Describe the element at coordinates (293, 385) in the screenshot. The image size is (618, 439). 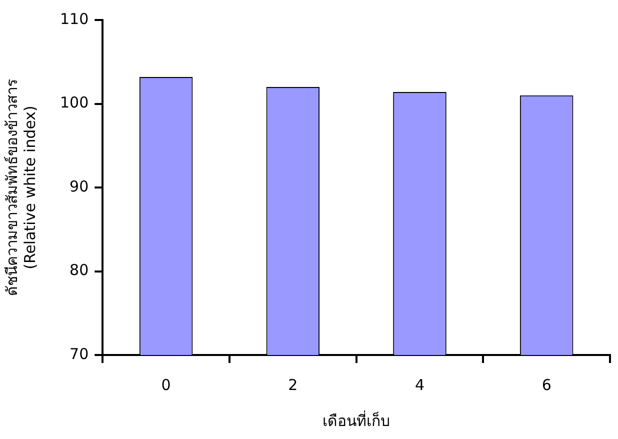
I see `x-tick-label: 2` at that location.